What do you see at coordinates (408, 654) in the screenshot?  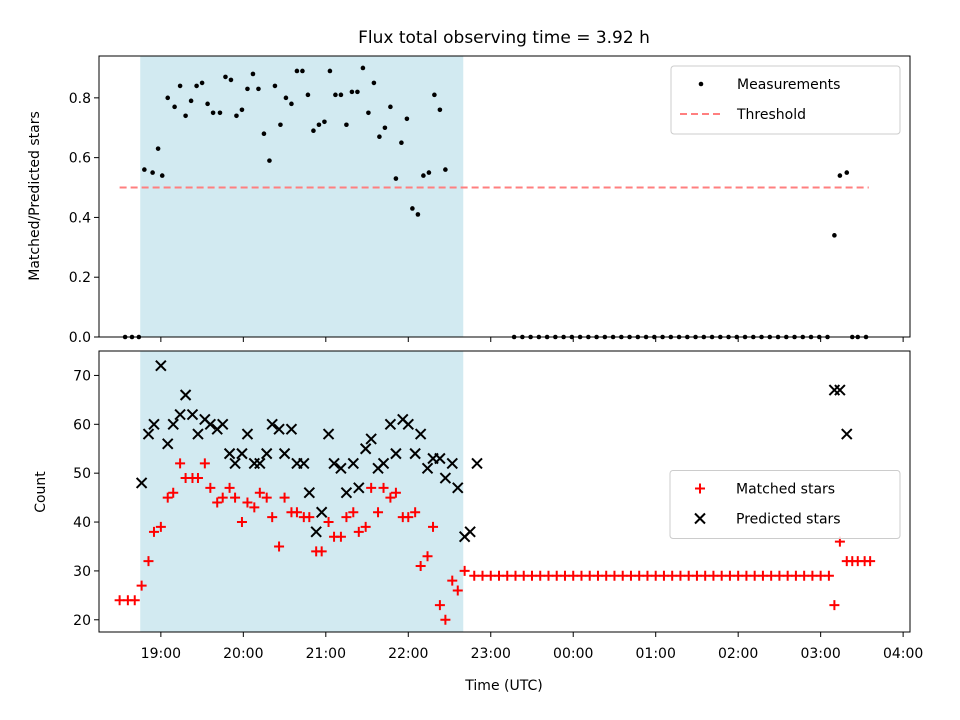 I see `x-tick-label: 22:00` at bounding box center [408, 654].